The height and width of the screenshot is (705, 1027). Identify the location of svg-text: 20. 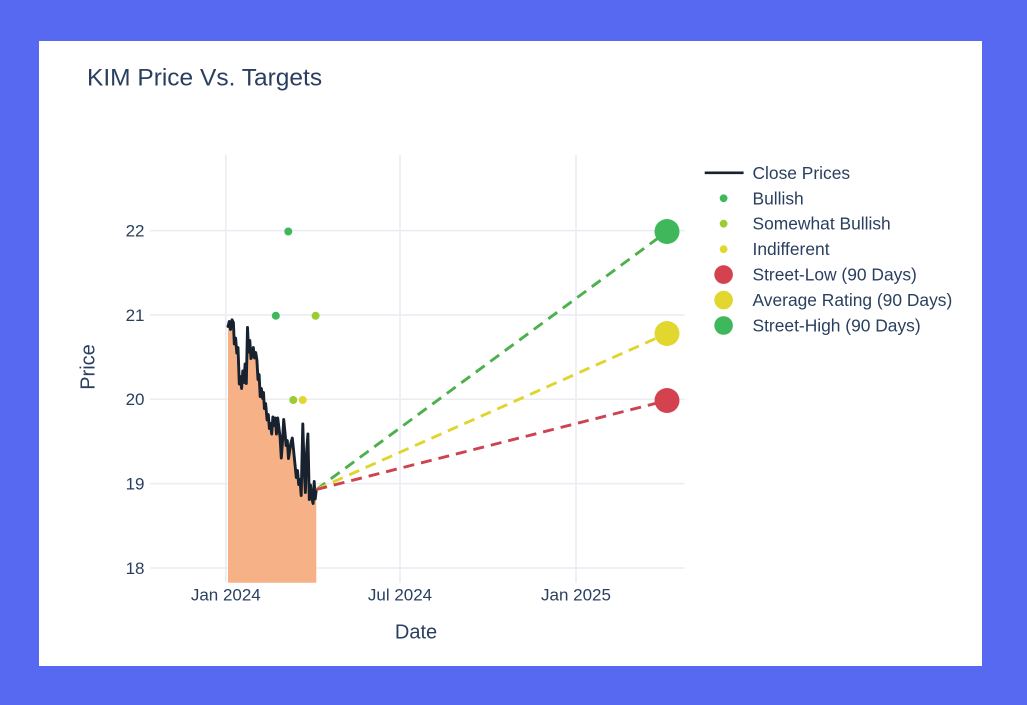
(135, 399).